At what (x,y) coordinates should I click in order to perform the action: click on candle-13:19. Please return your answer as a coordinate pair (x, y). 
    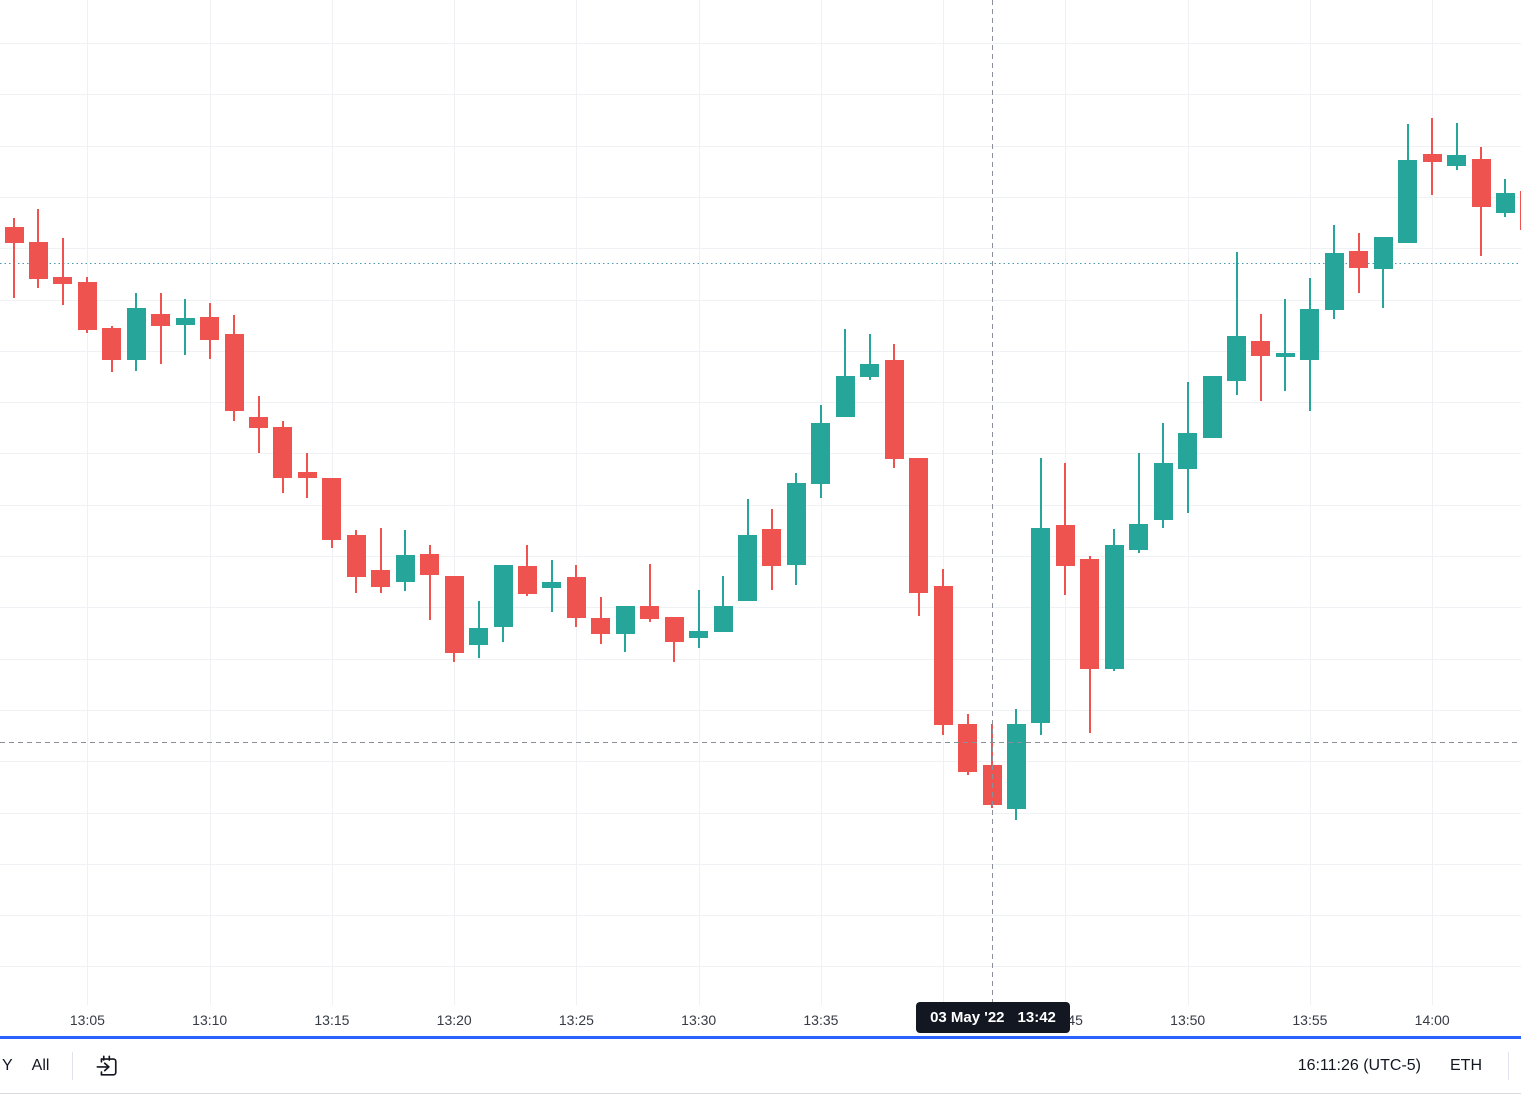
    Looking at the image, I should click on (430, 564).